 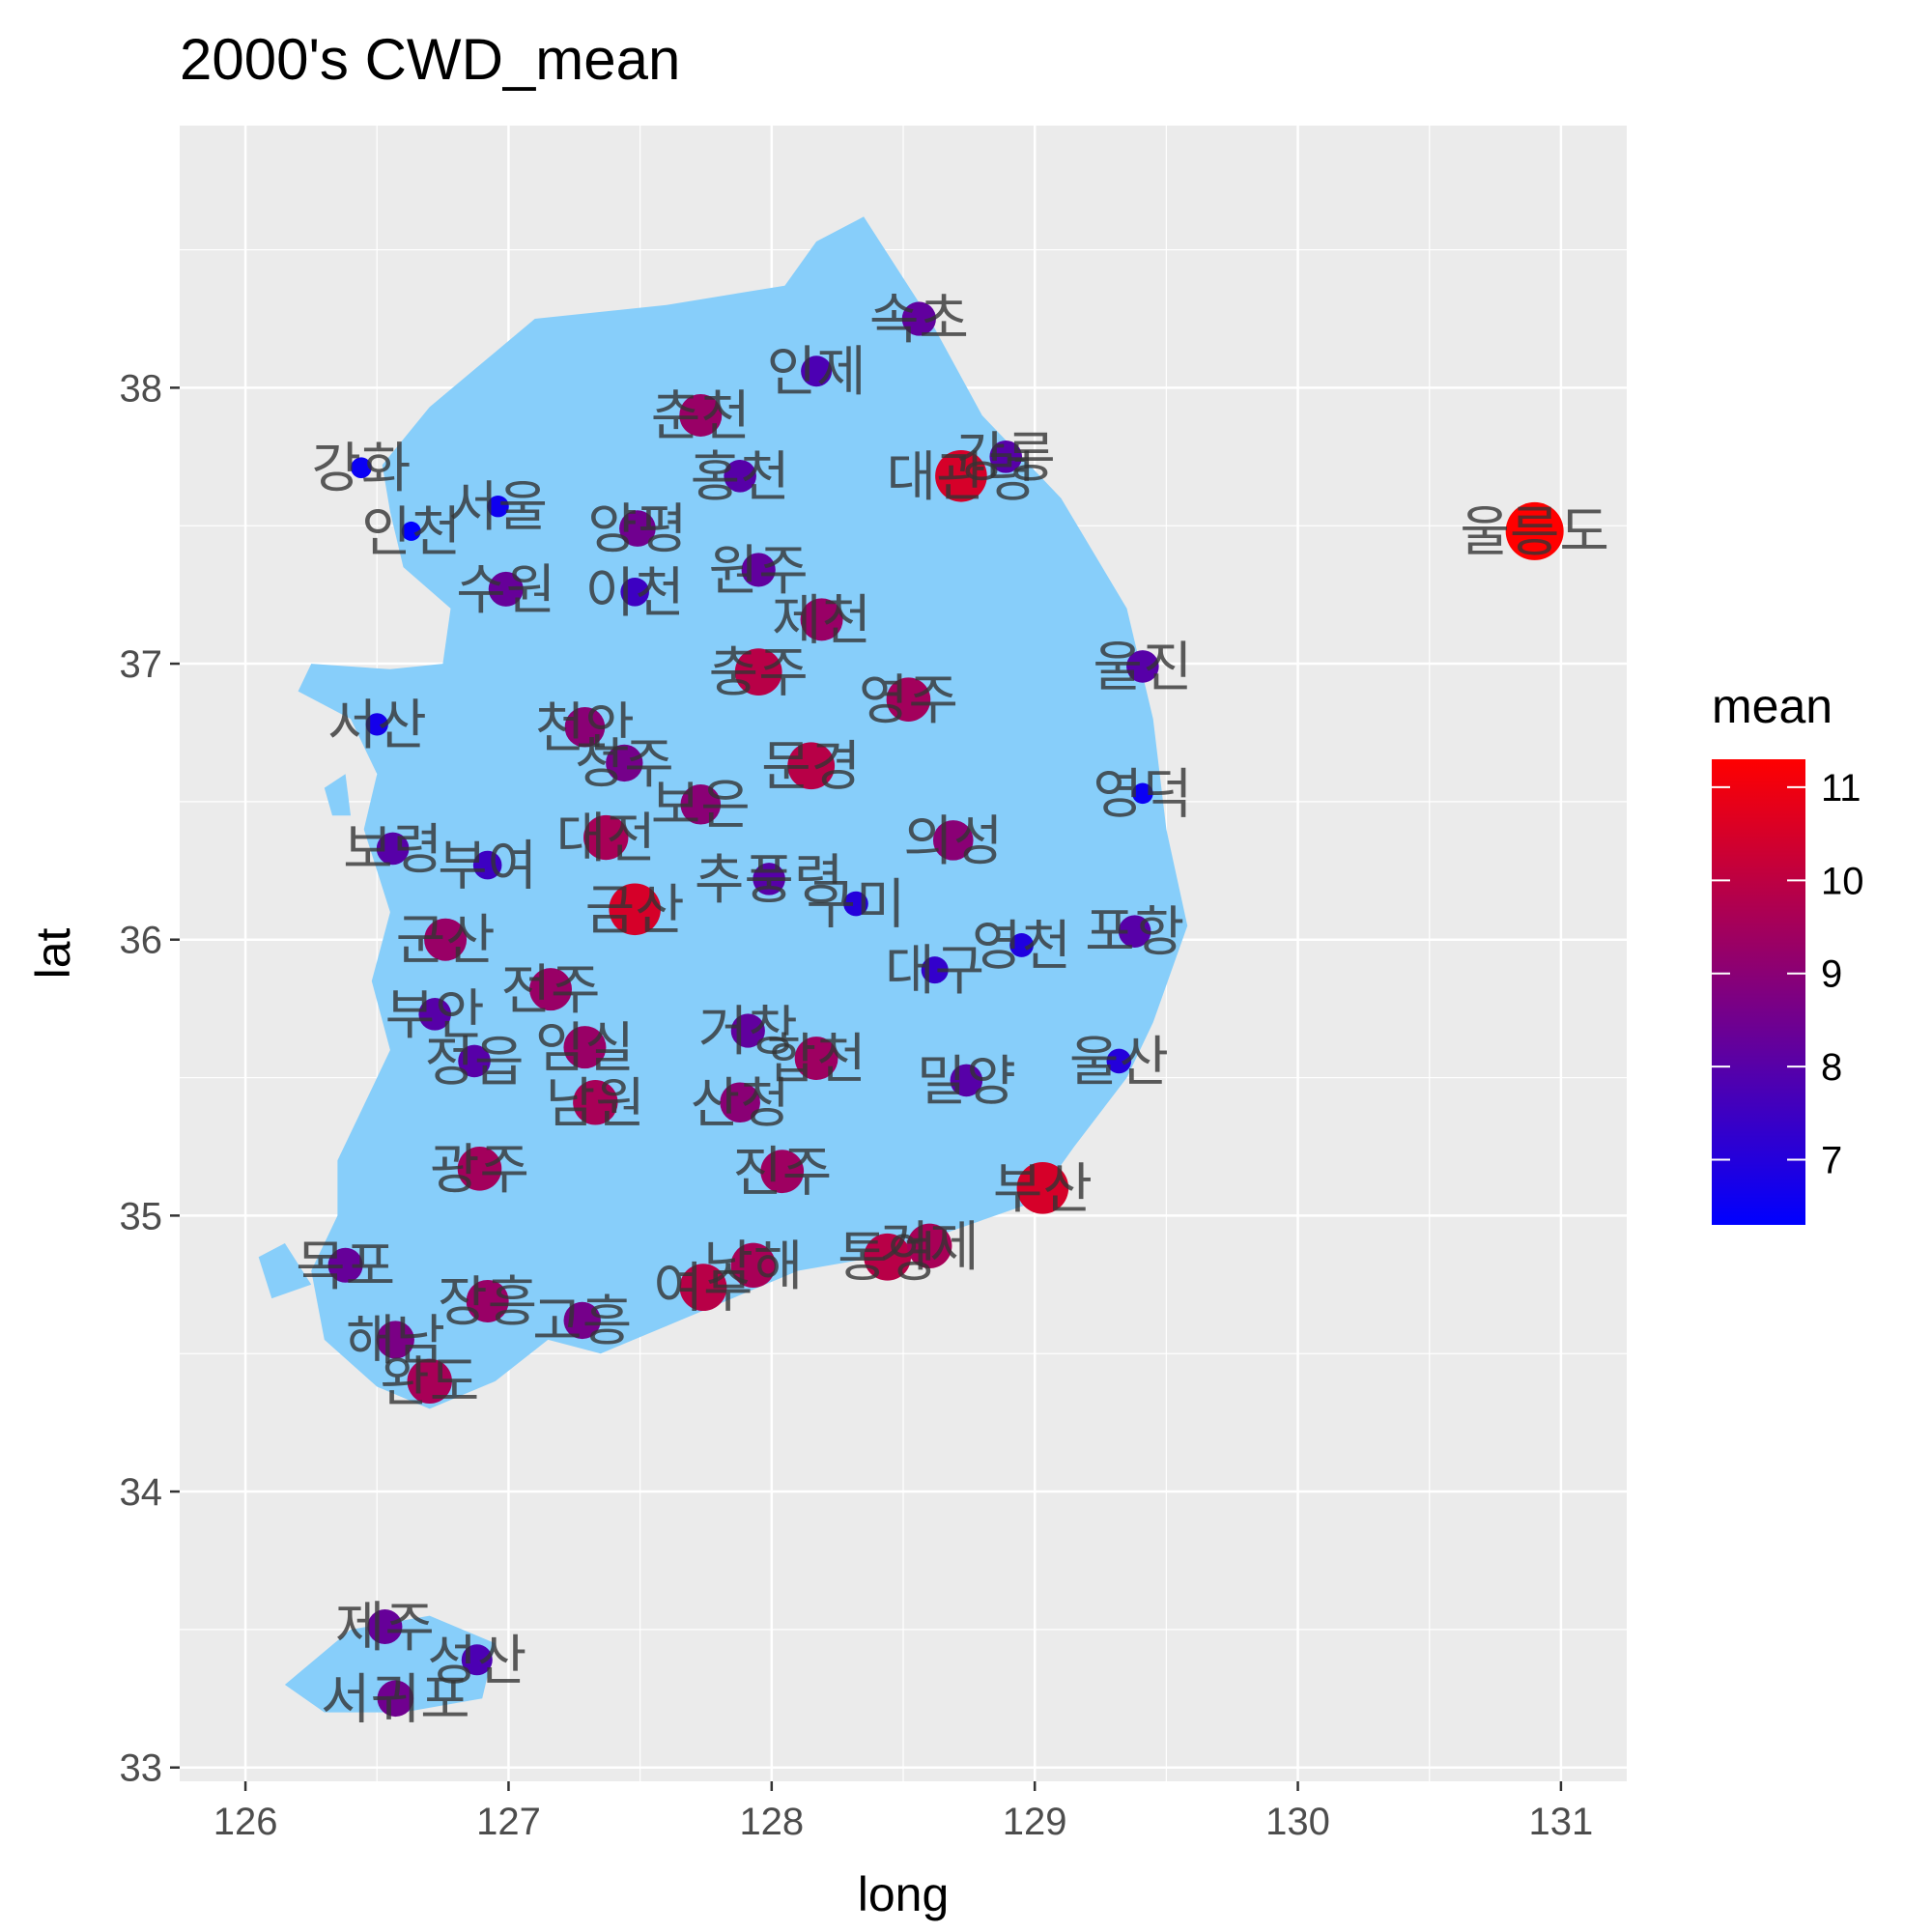 I want to click on y-axis-title: lat, so click(x=53, y=953).